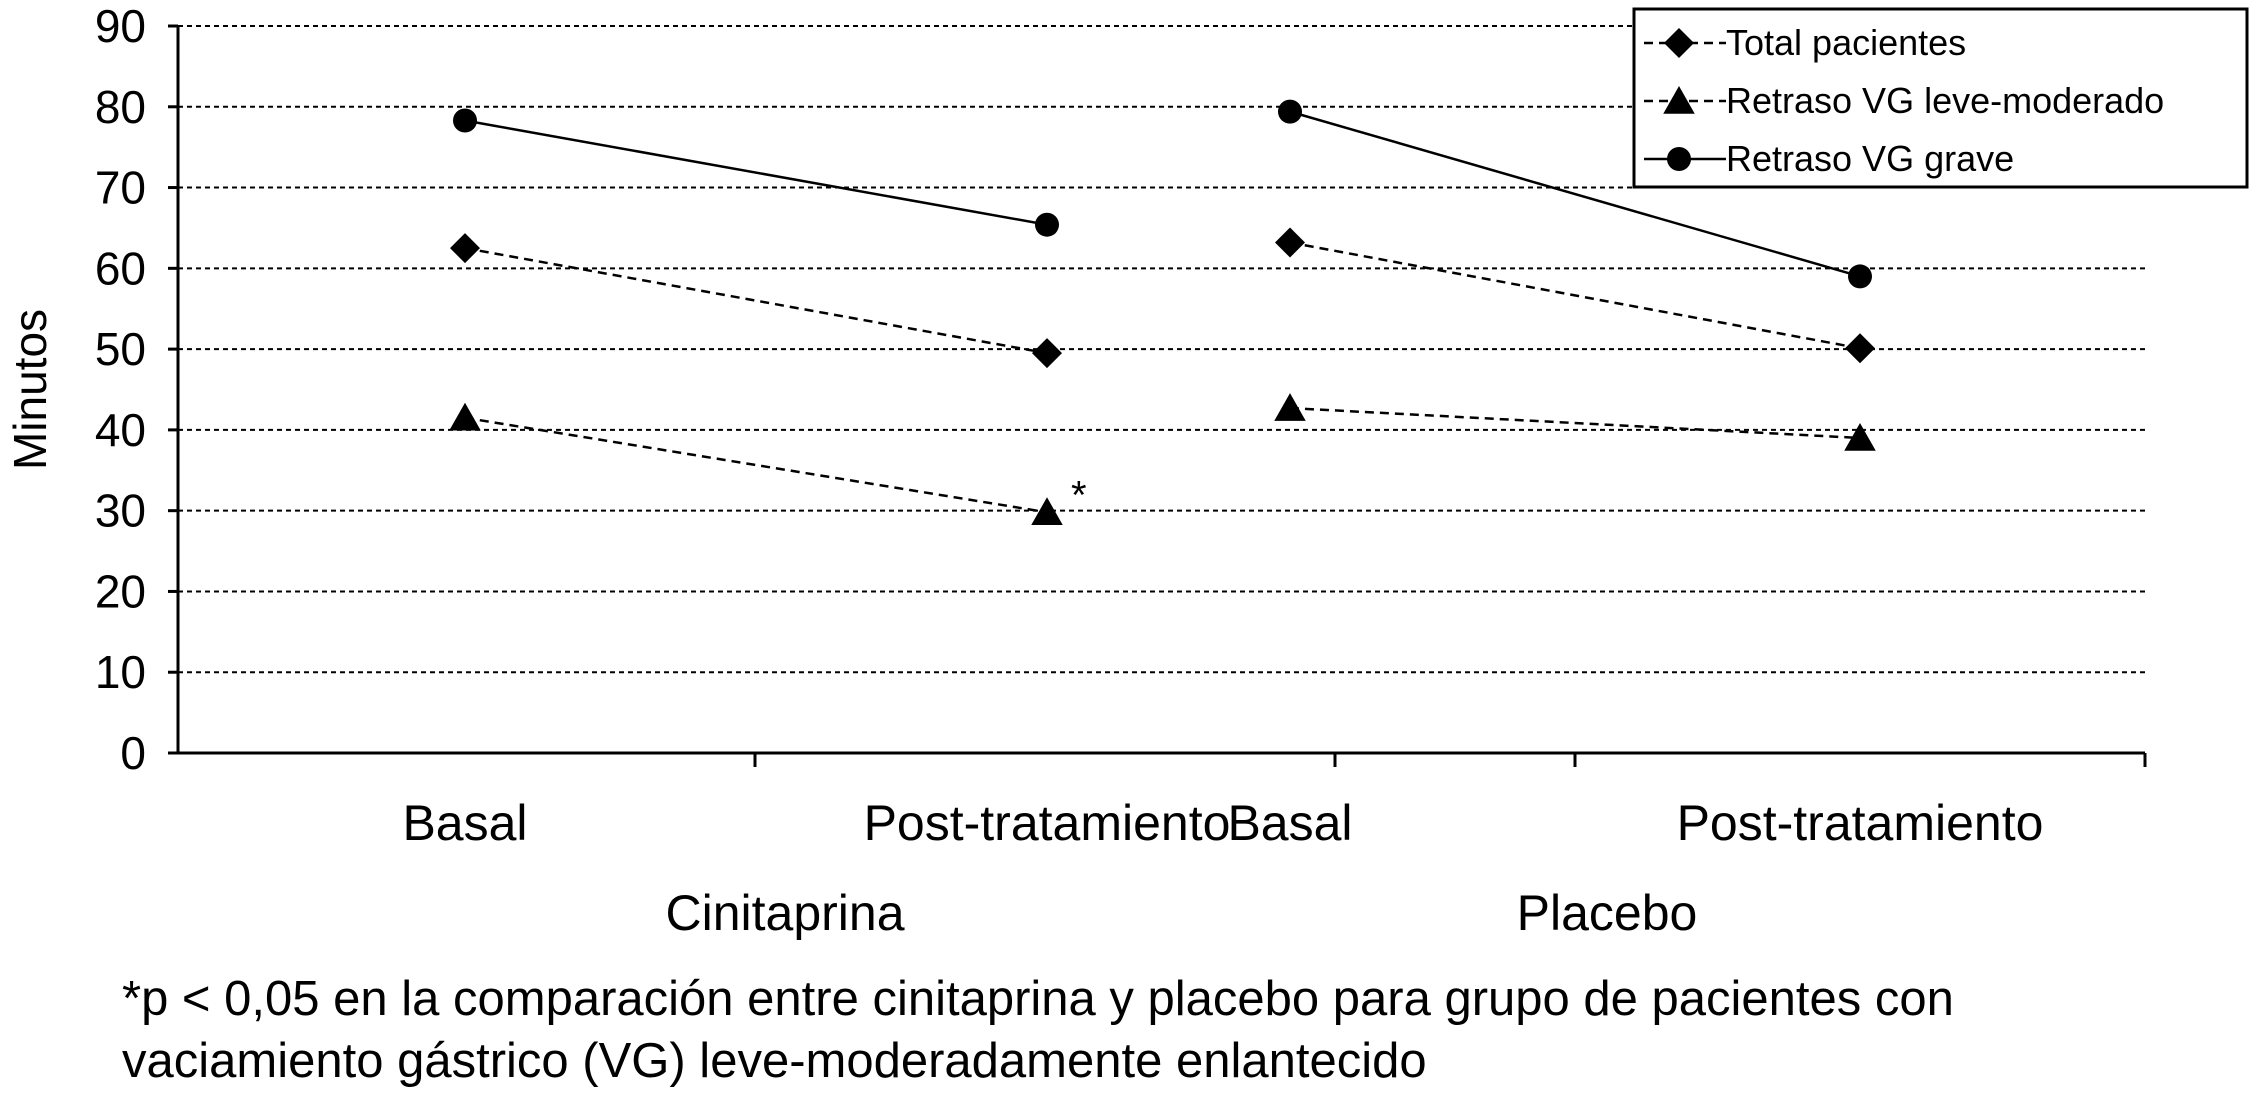  What do you see at coordinates (756, 172) in the screenshot?
I see `series-line-retraso-vg-grave-cinitaprina` at bounding box center [756, 172].